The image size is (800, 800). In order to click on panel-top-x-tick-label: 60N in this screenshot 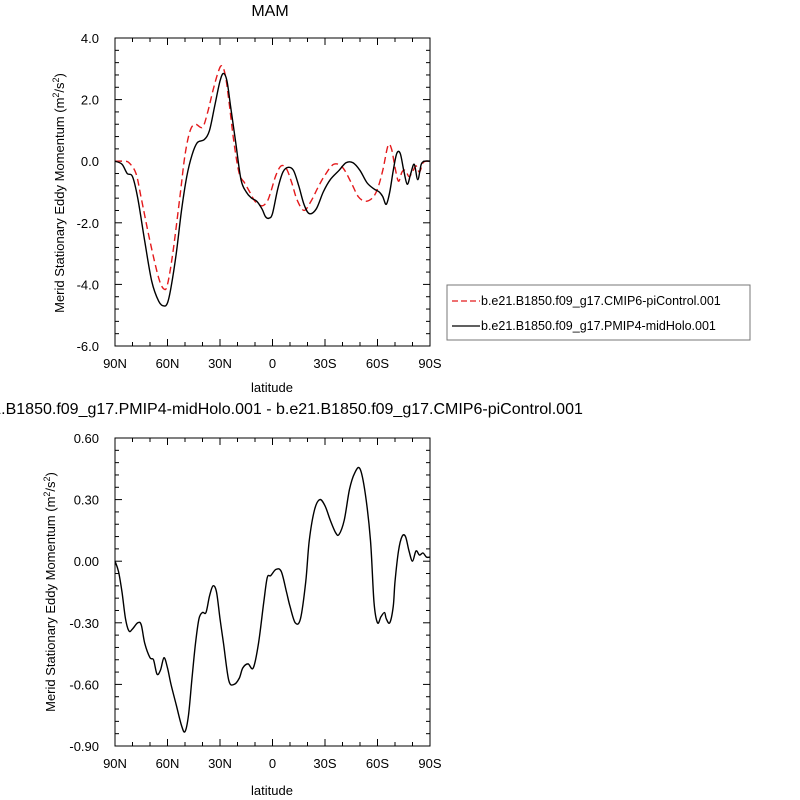, I will do `click(168, 363)`.